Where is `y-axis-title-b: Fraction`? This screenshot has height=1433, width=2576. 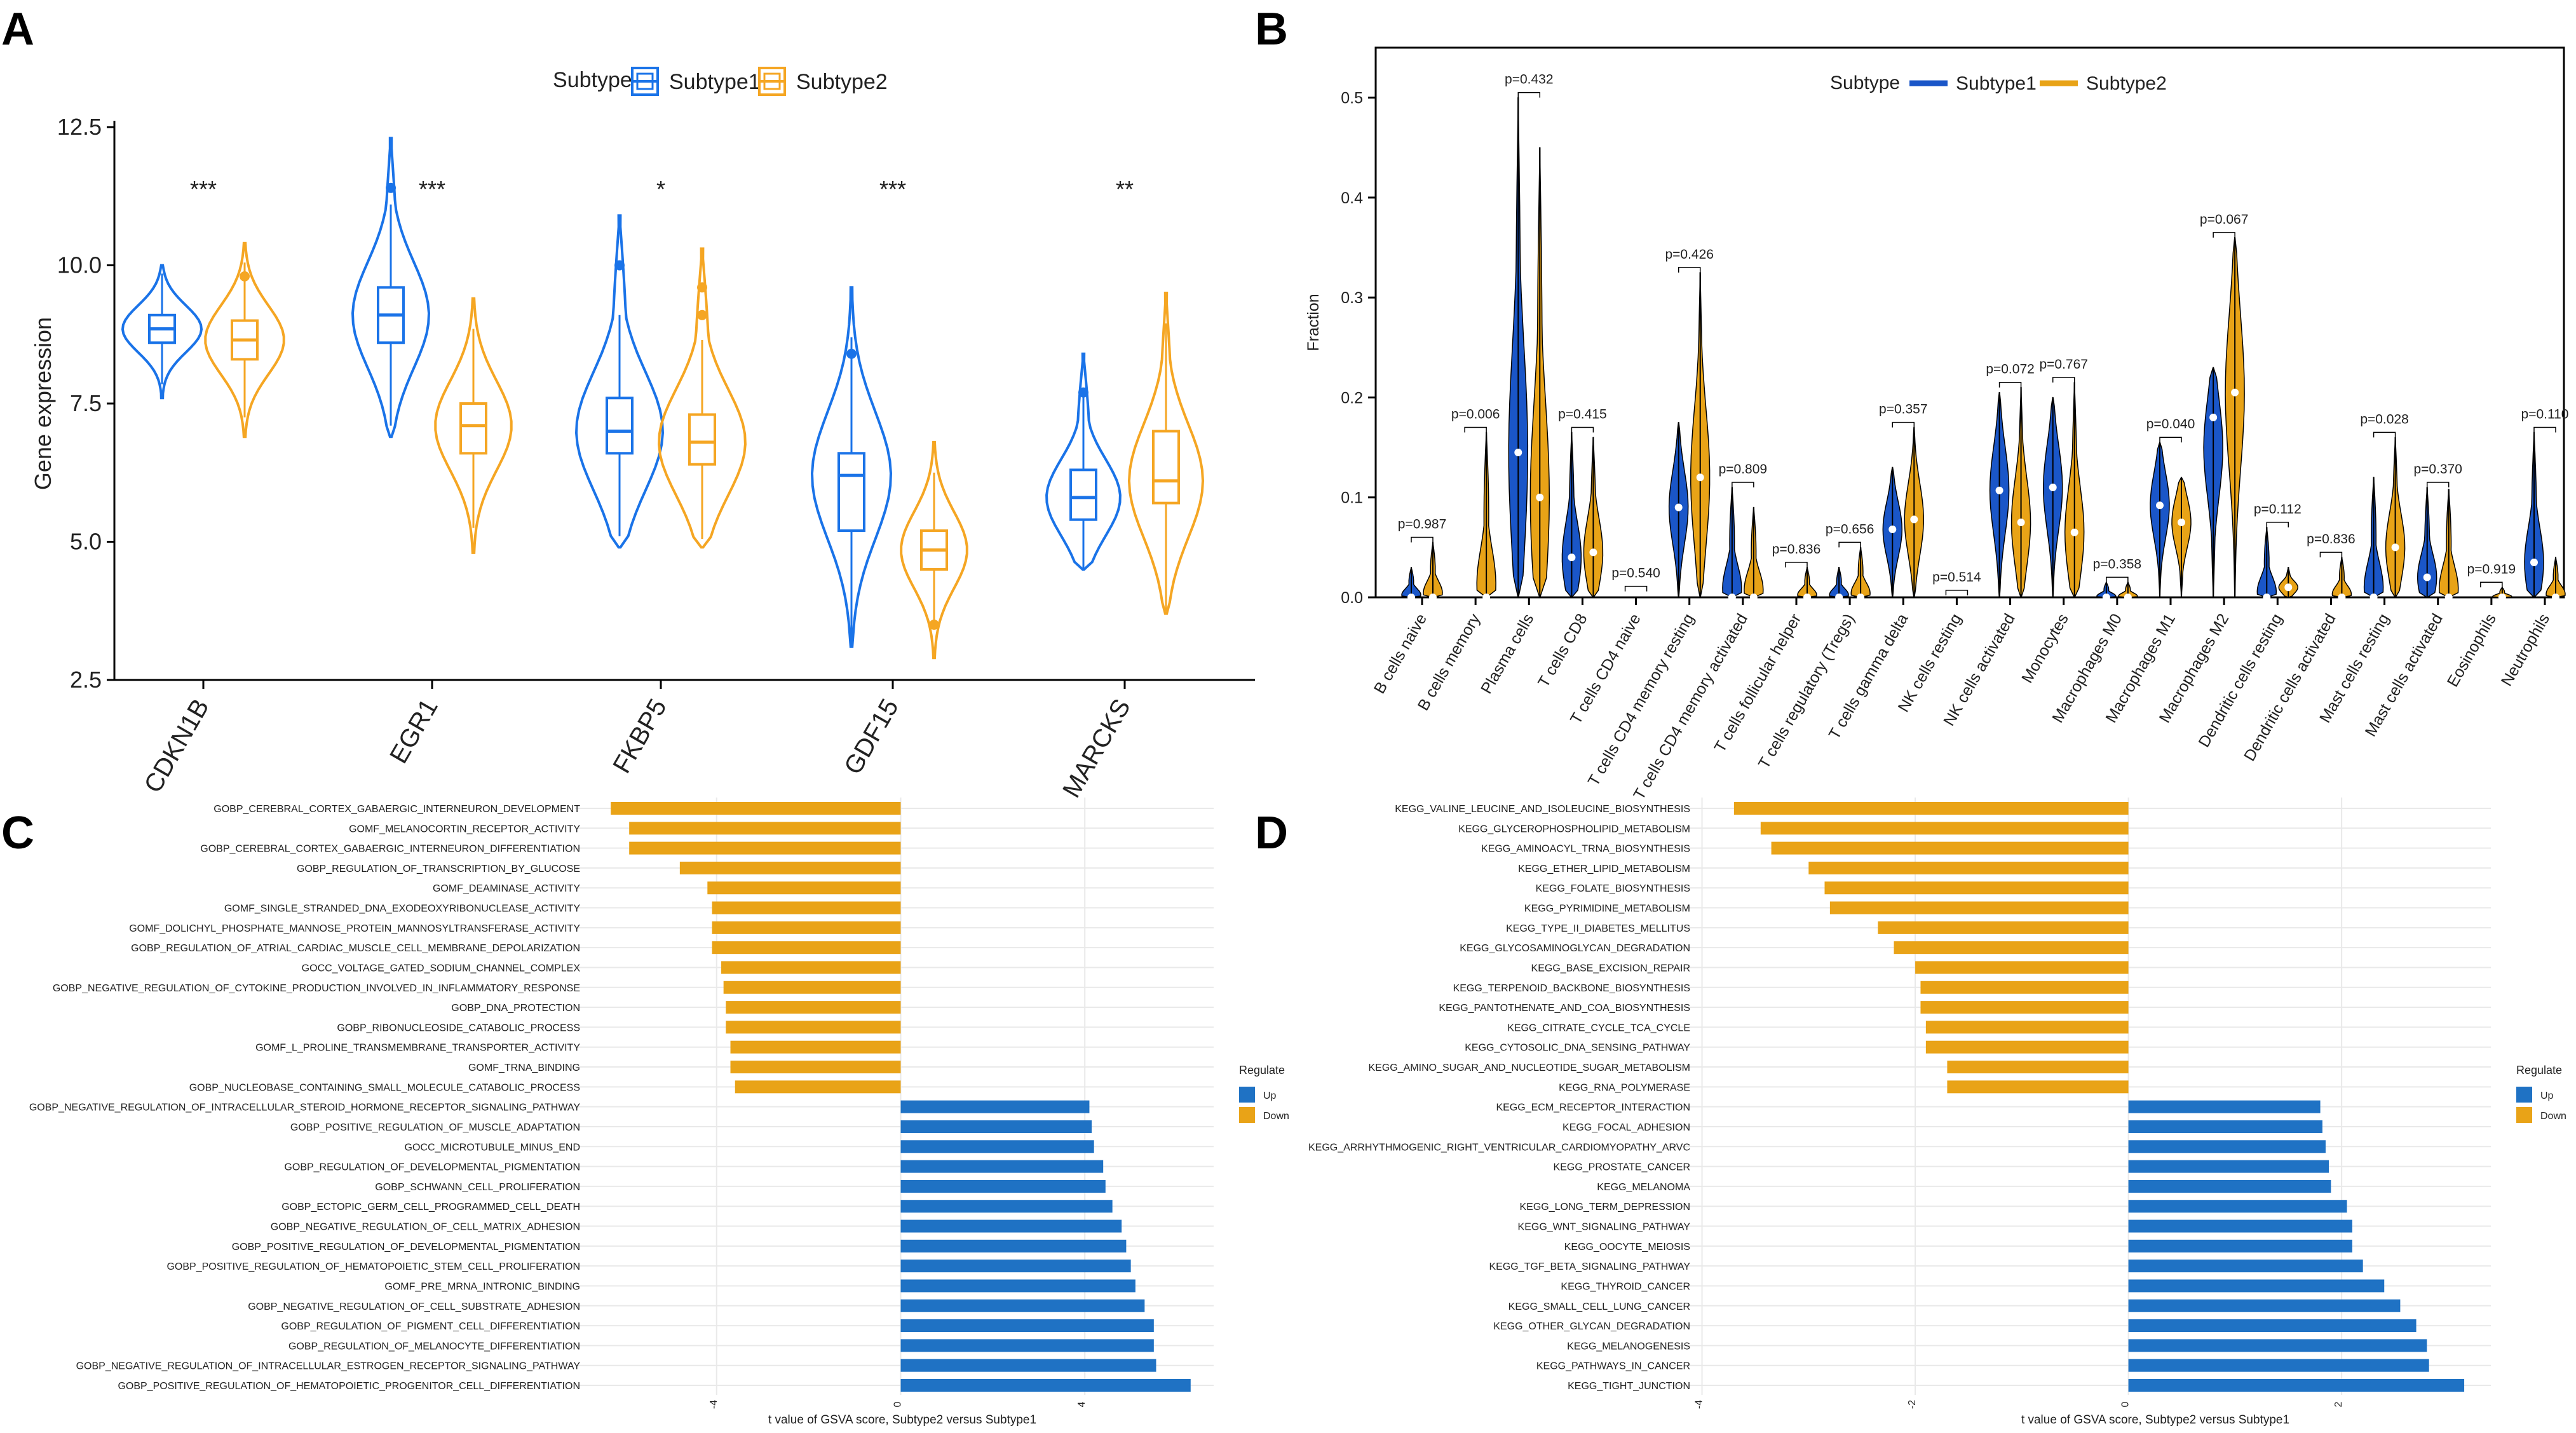
y-axis-title-b: Fraction is located at coordinates (1313, 322).